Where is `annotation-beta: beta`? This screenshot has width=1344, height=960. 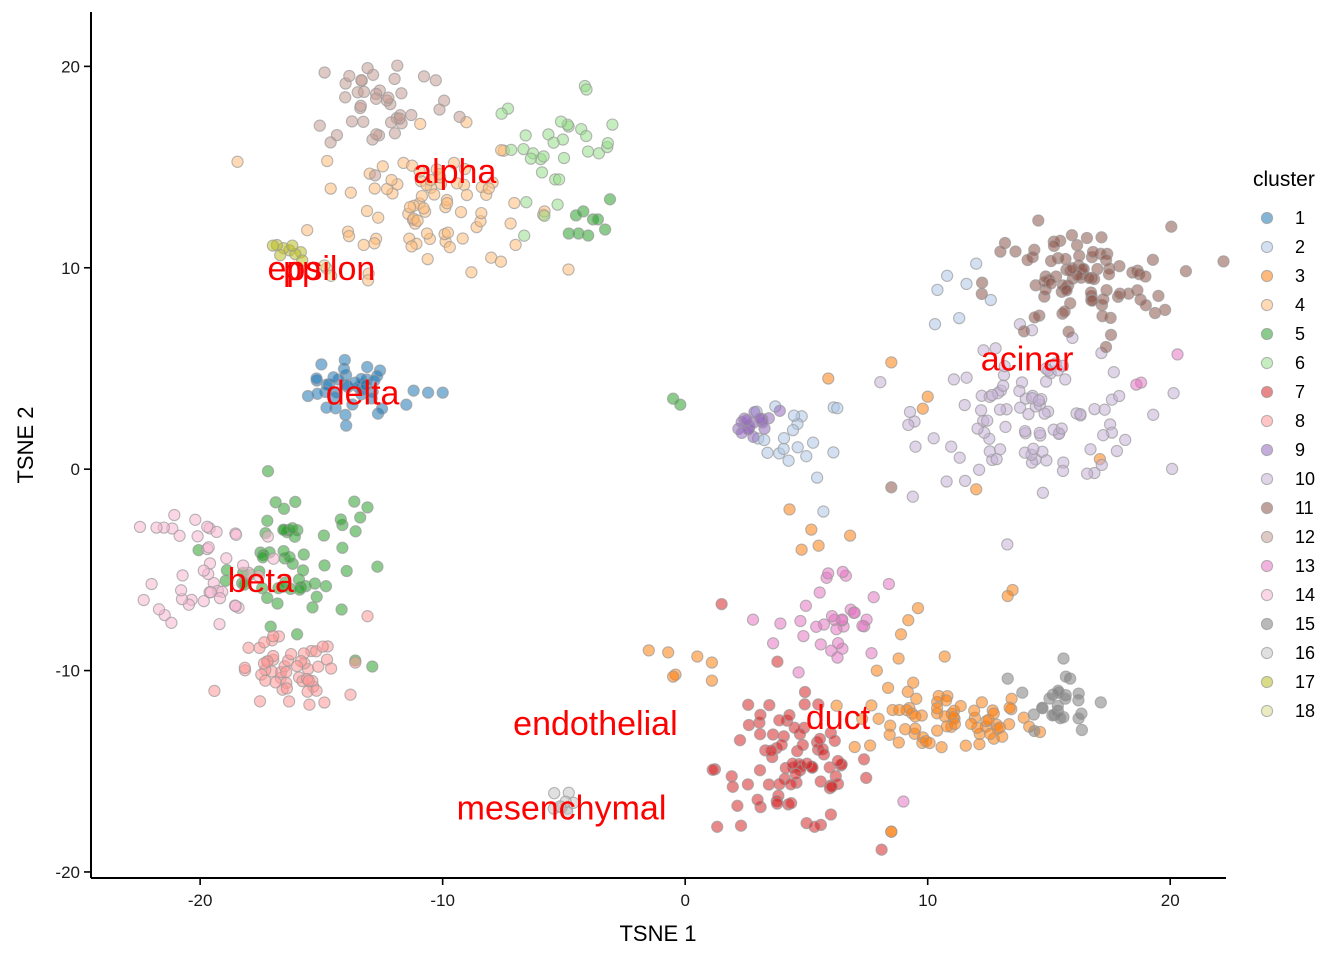
annotation-beta: beta is located at coordinates (261, 581).